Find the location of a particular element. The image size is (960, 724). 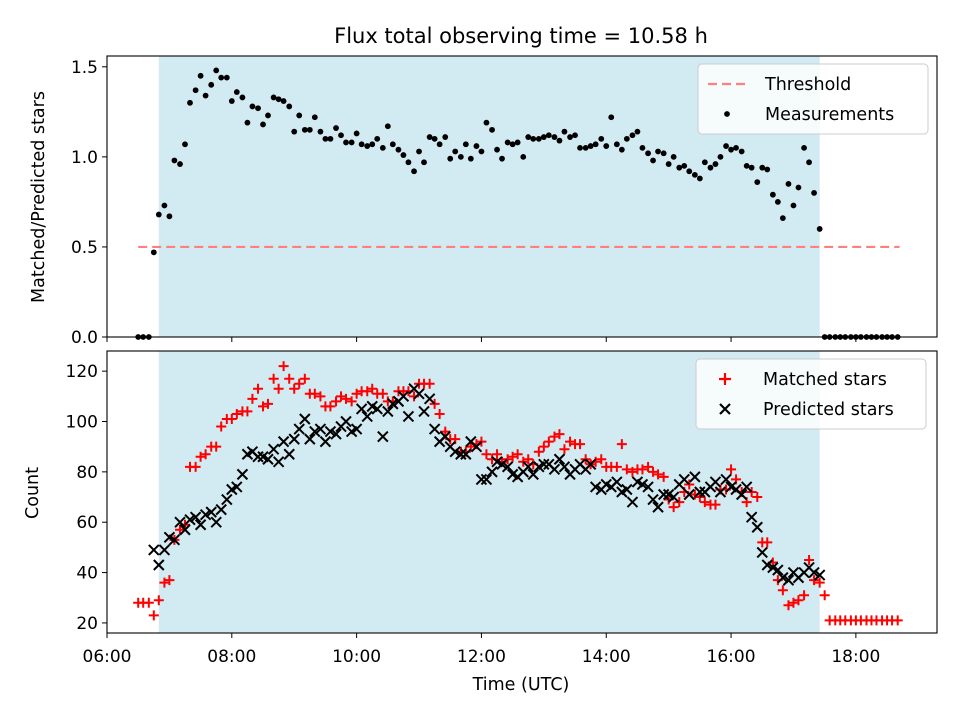

bottom-y-tick-label: 20 is located at coordinates (87, 624).